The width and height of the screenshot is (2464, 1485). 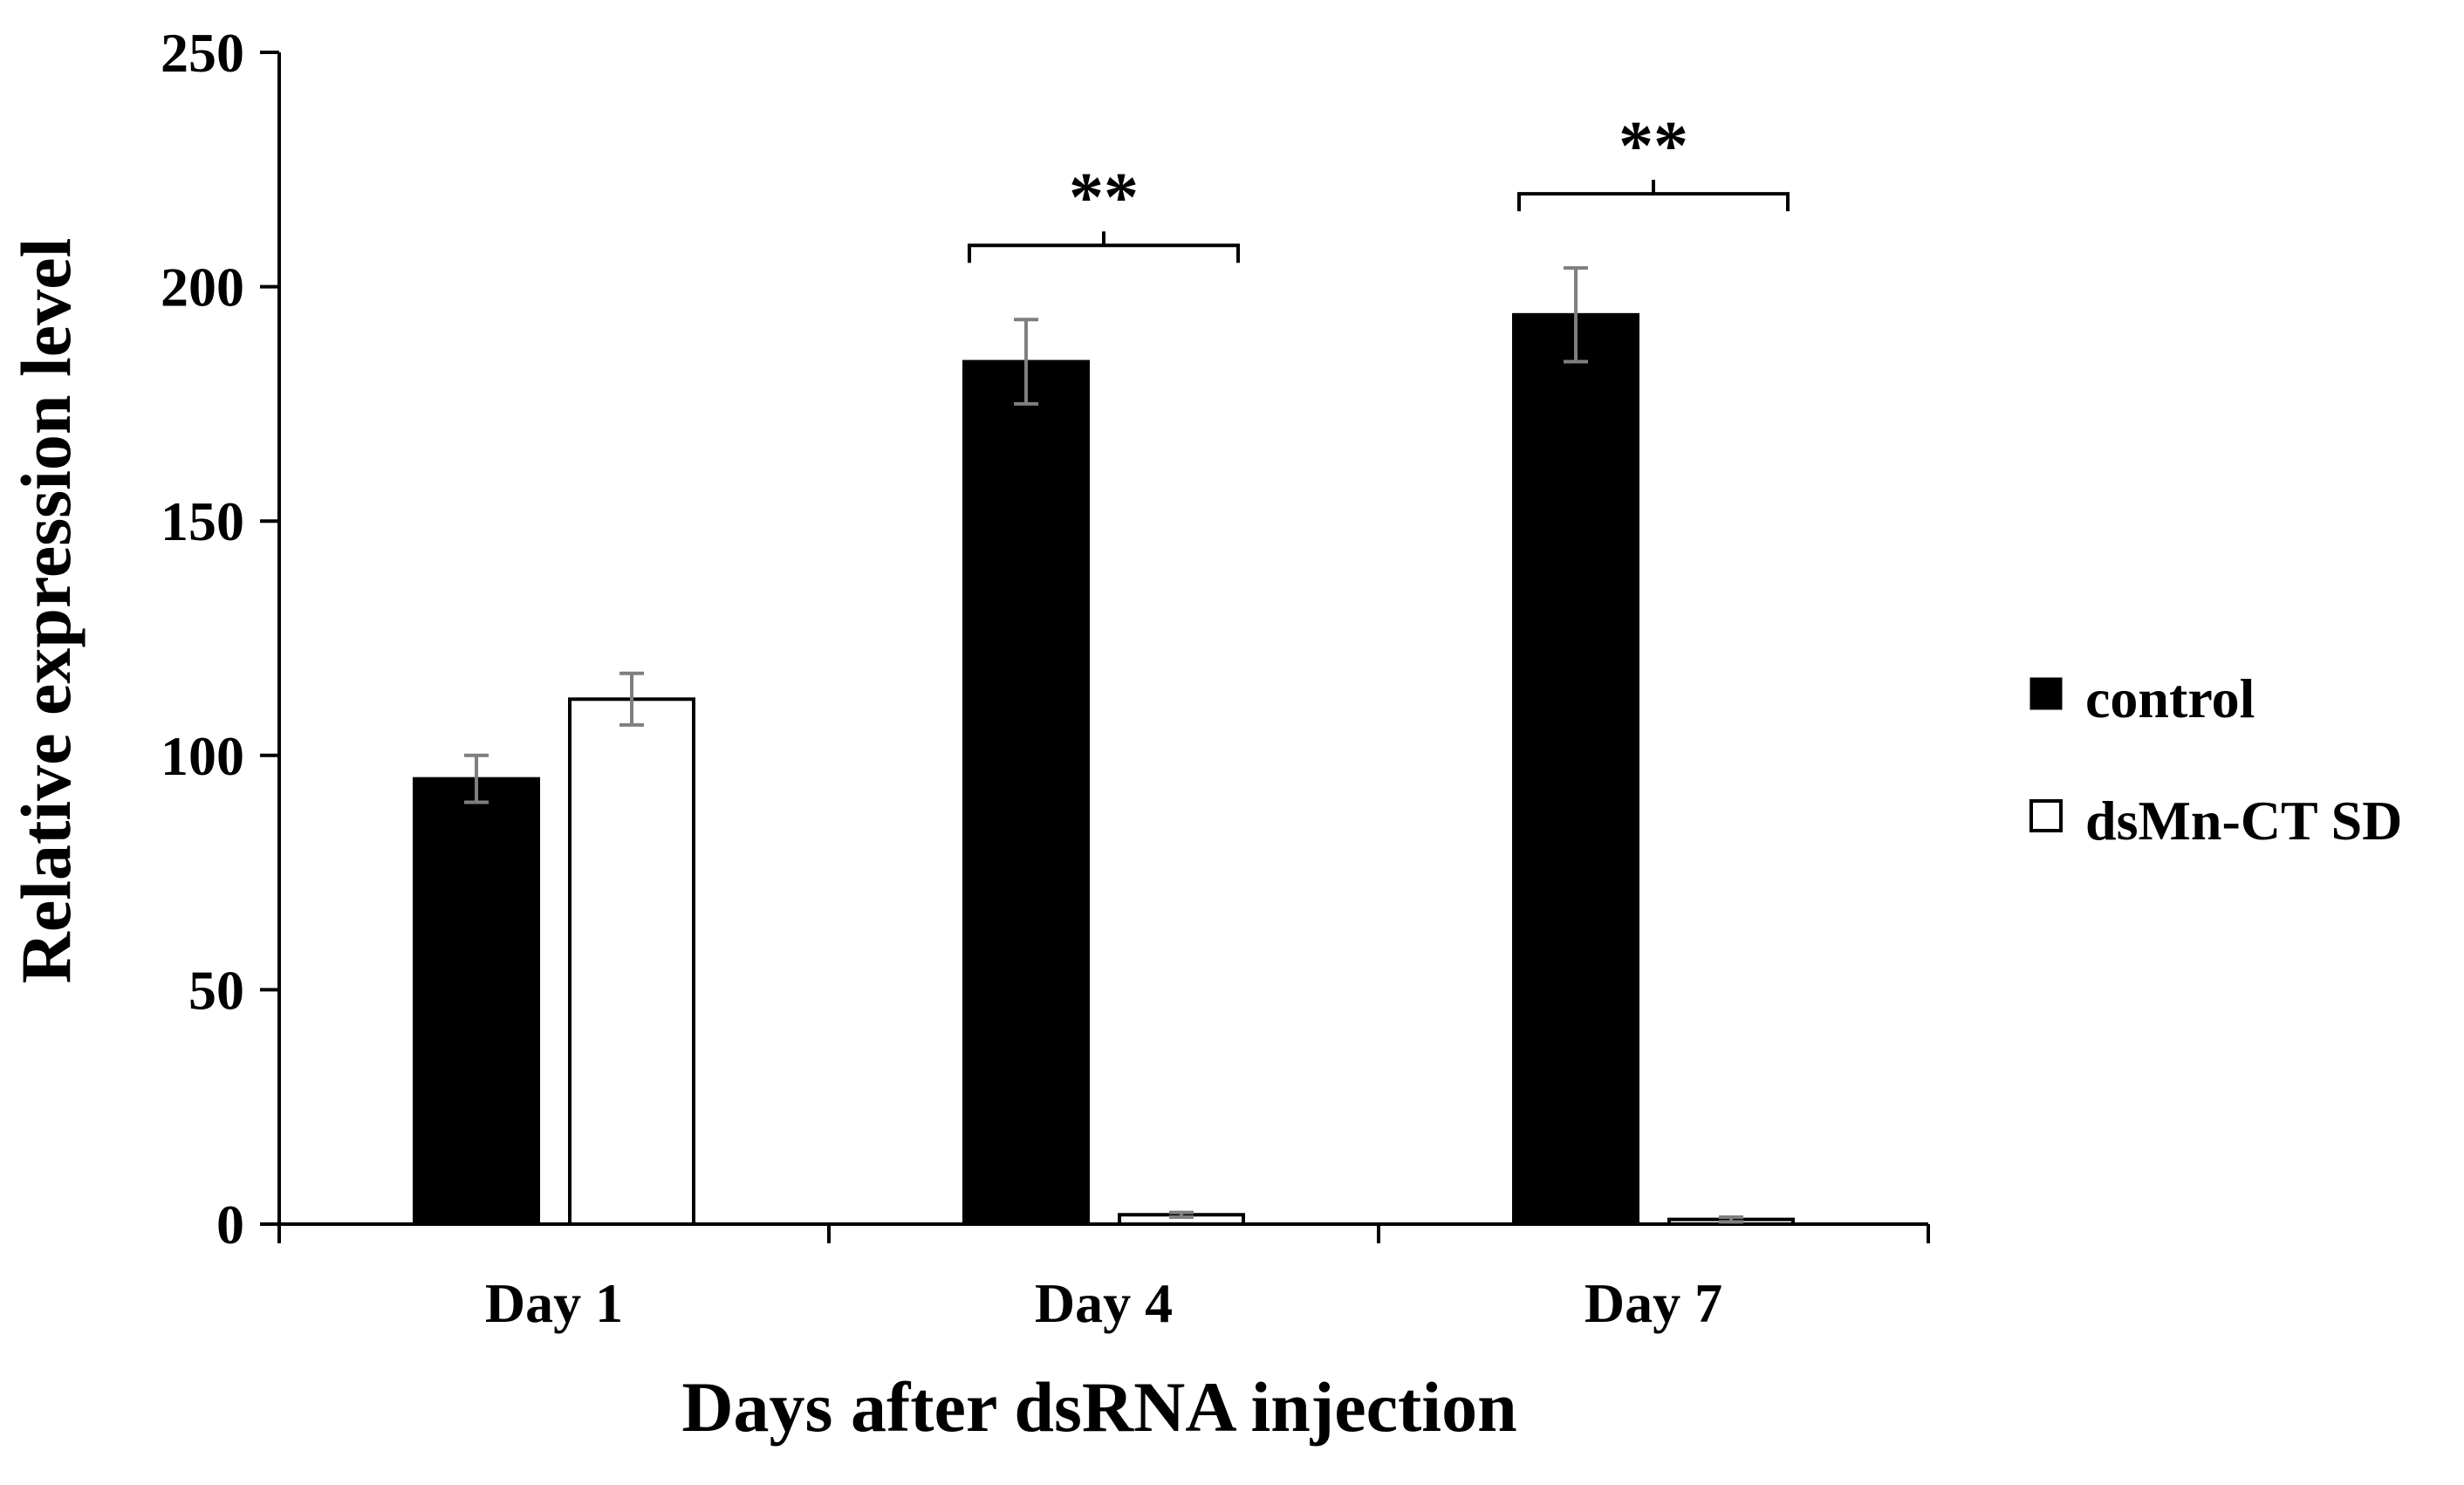 I want to click on y-axis-title: Relative expression level, so click(x=46, y=611).